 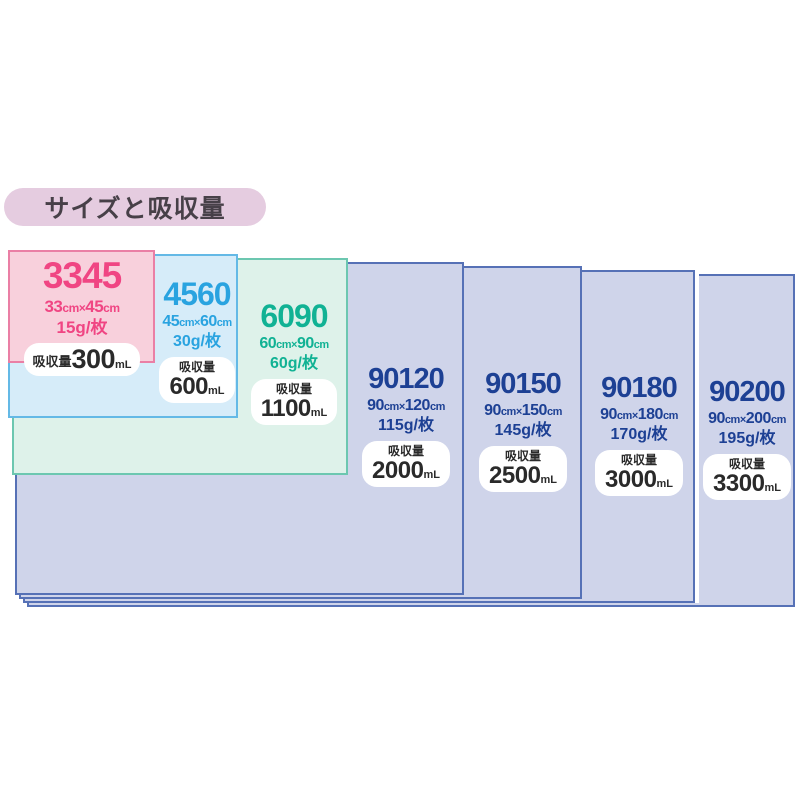 I want to click on product-dimensions: 45cm×60cm, so click(x=197, y=321).